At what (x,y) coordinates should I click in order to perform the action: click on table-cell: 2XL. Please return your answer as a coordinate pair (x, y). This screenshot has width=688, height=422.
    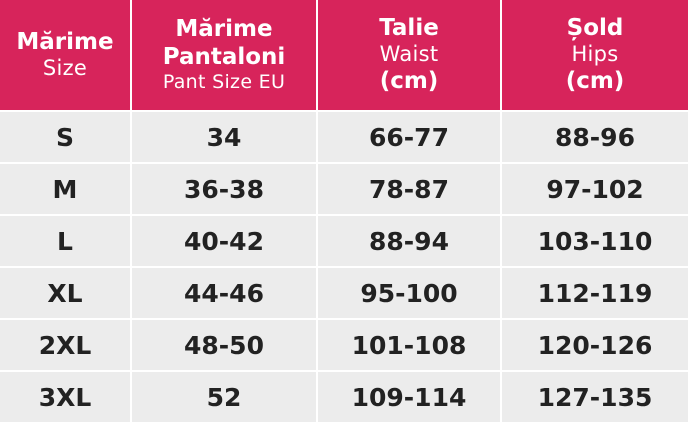
    Looking at the image, I should click on (65, 345).